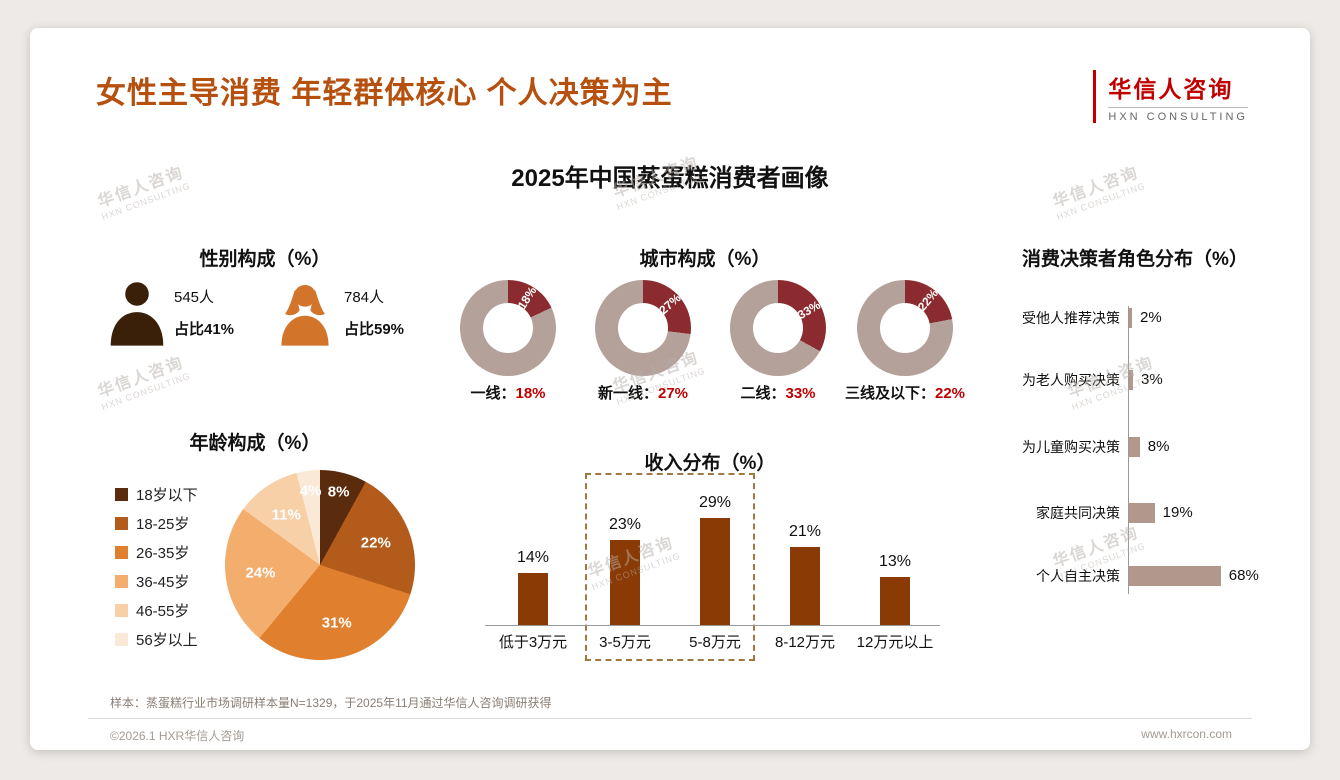  I want to click on legend-label: 56岁以上, so click(167, 640).